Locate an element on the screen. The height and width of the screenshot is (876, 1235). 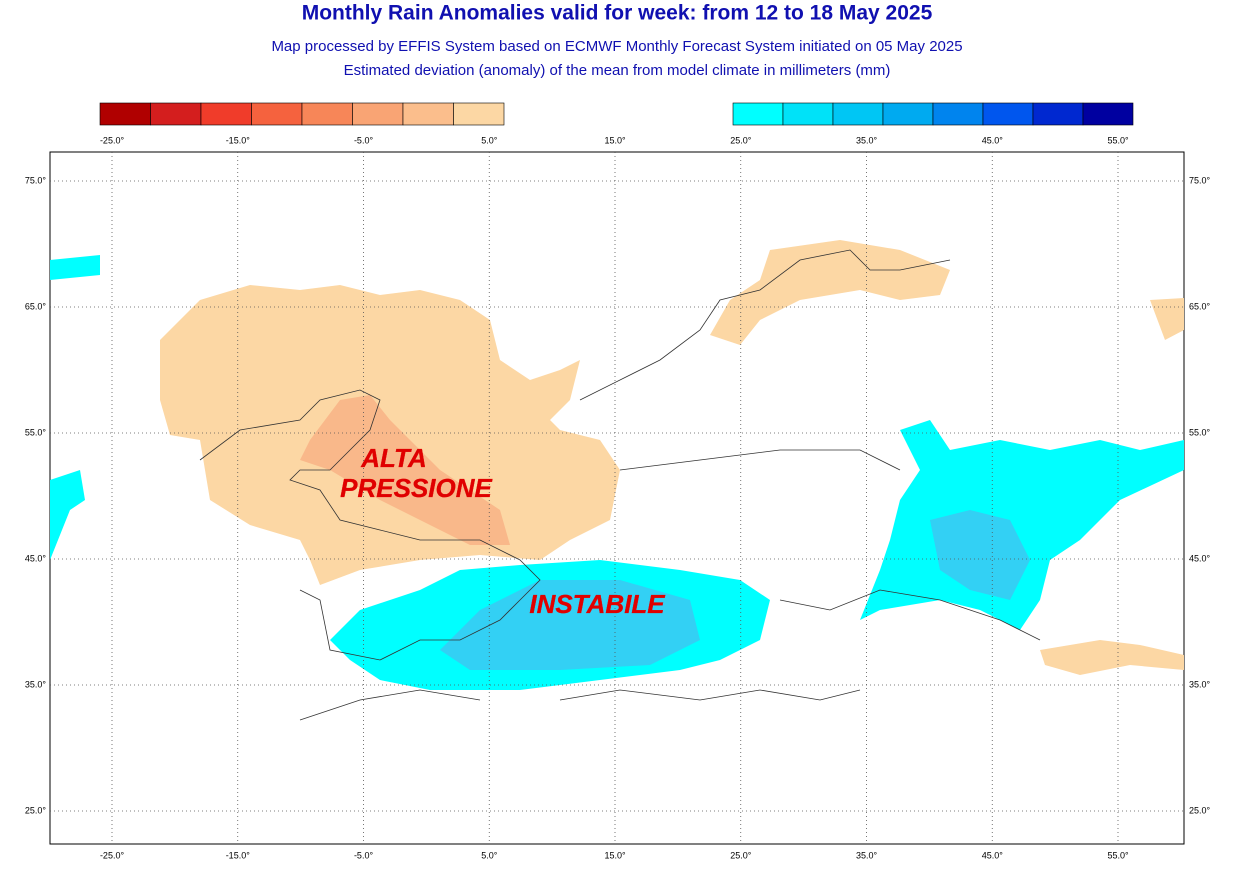
annotation: ALTA is located at coordinates (393, 458).